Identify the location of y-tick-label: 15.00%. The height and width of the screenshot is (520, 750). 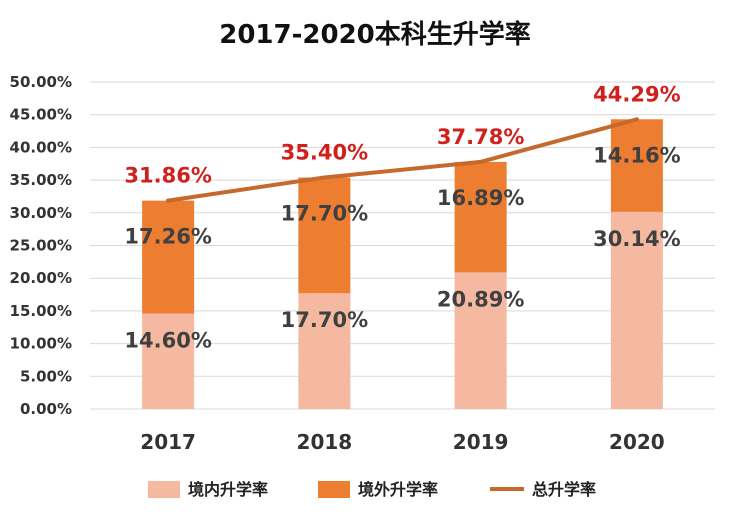
(41, 311).